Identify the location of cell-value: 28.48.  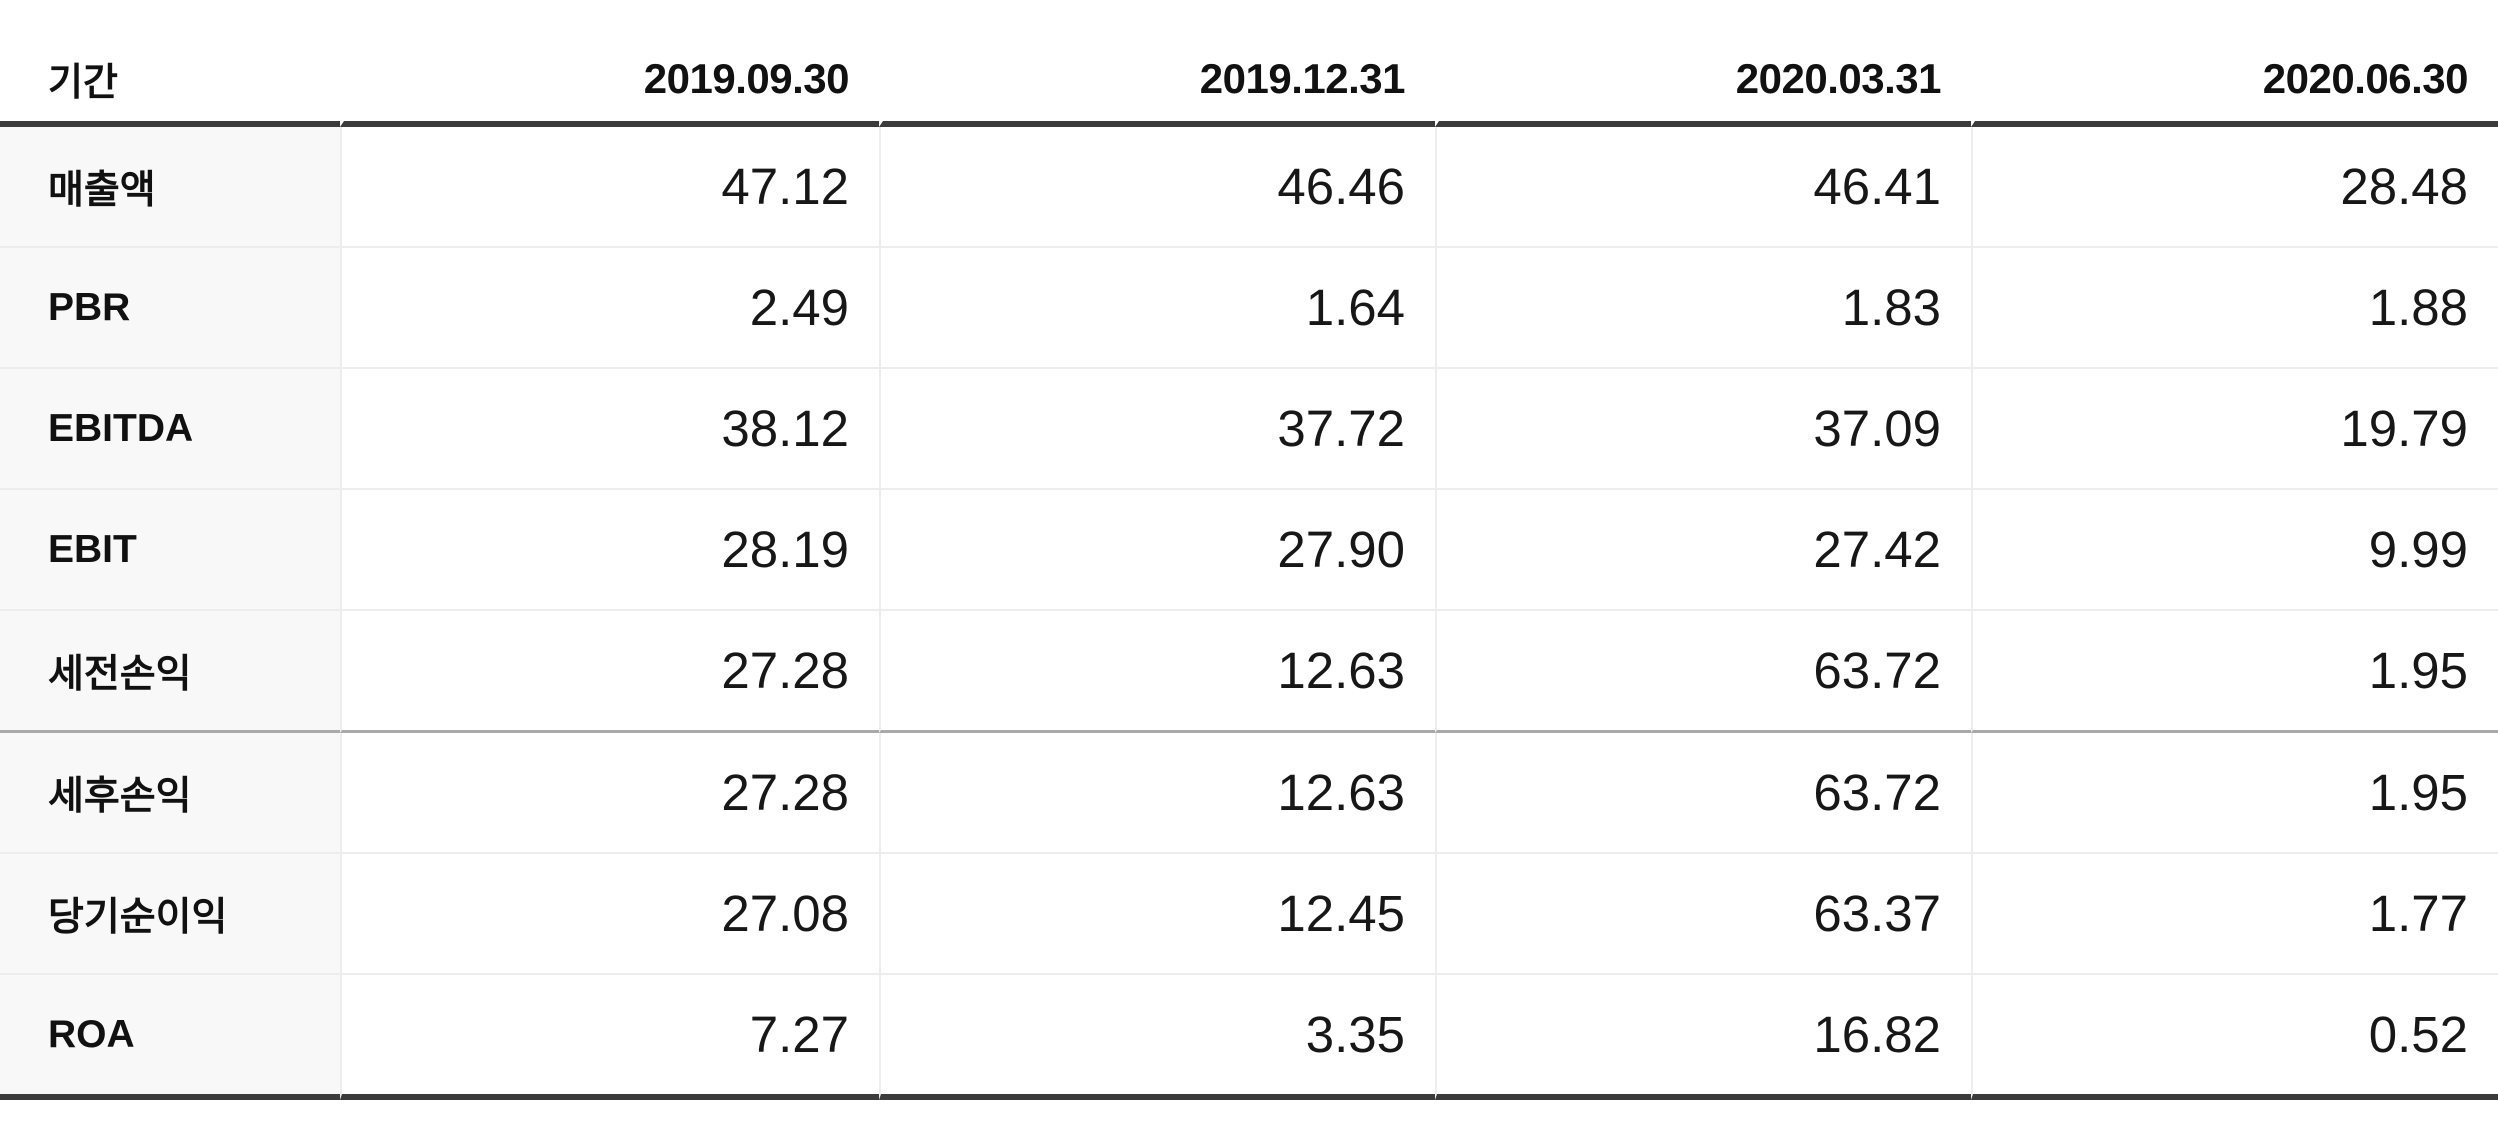
(2234, 187).